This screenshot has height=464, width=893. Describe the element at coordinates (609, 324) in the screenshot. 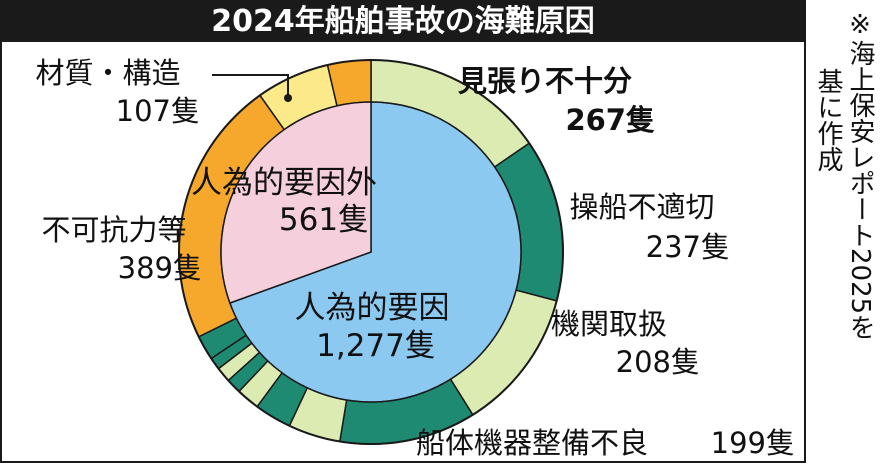

I see `label-engine-handling: 機関取扱` at that location.